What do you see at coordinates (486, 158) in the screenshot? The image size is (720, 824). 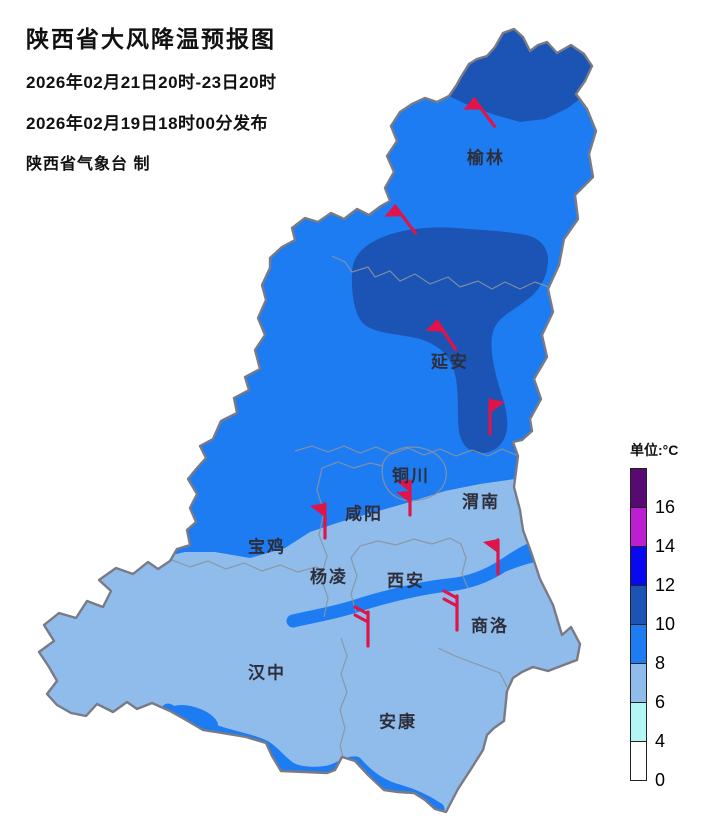 I see `city-label: 榆林` at bounding box center [486, 158].